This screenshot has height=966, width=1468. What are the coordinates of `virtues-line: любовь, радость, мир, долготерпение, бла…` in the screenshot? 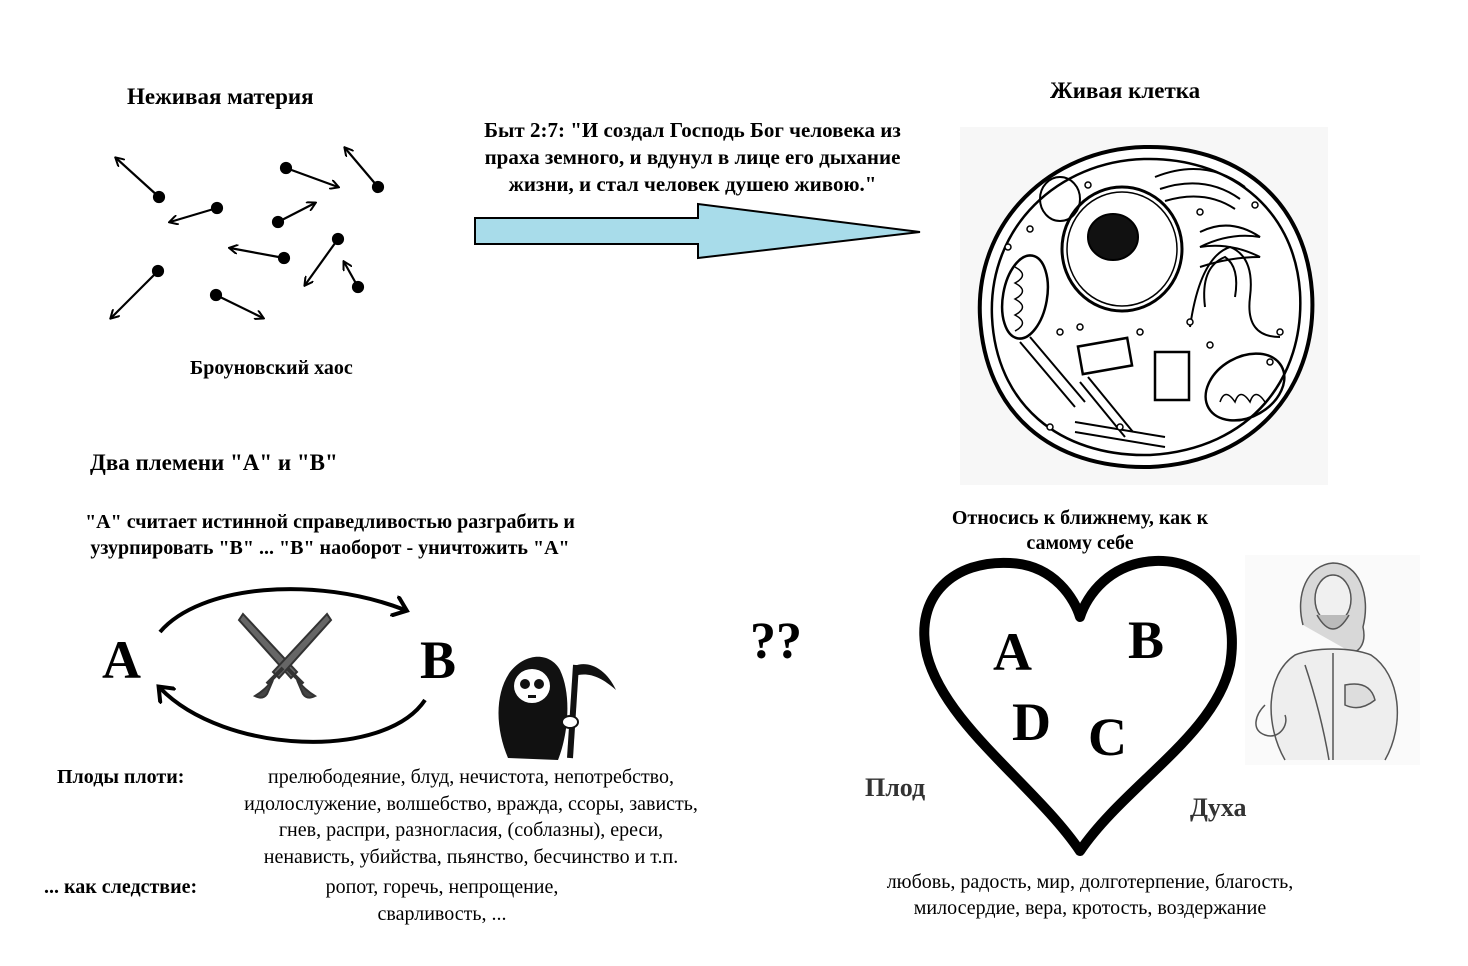 It's located at (1090, 882).